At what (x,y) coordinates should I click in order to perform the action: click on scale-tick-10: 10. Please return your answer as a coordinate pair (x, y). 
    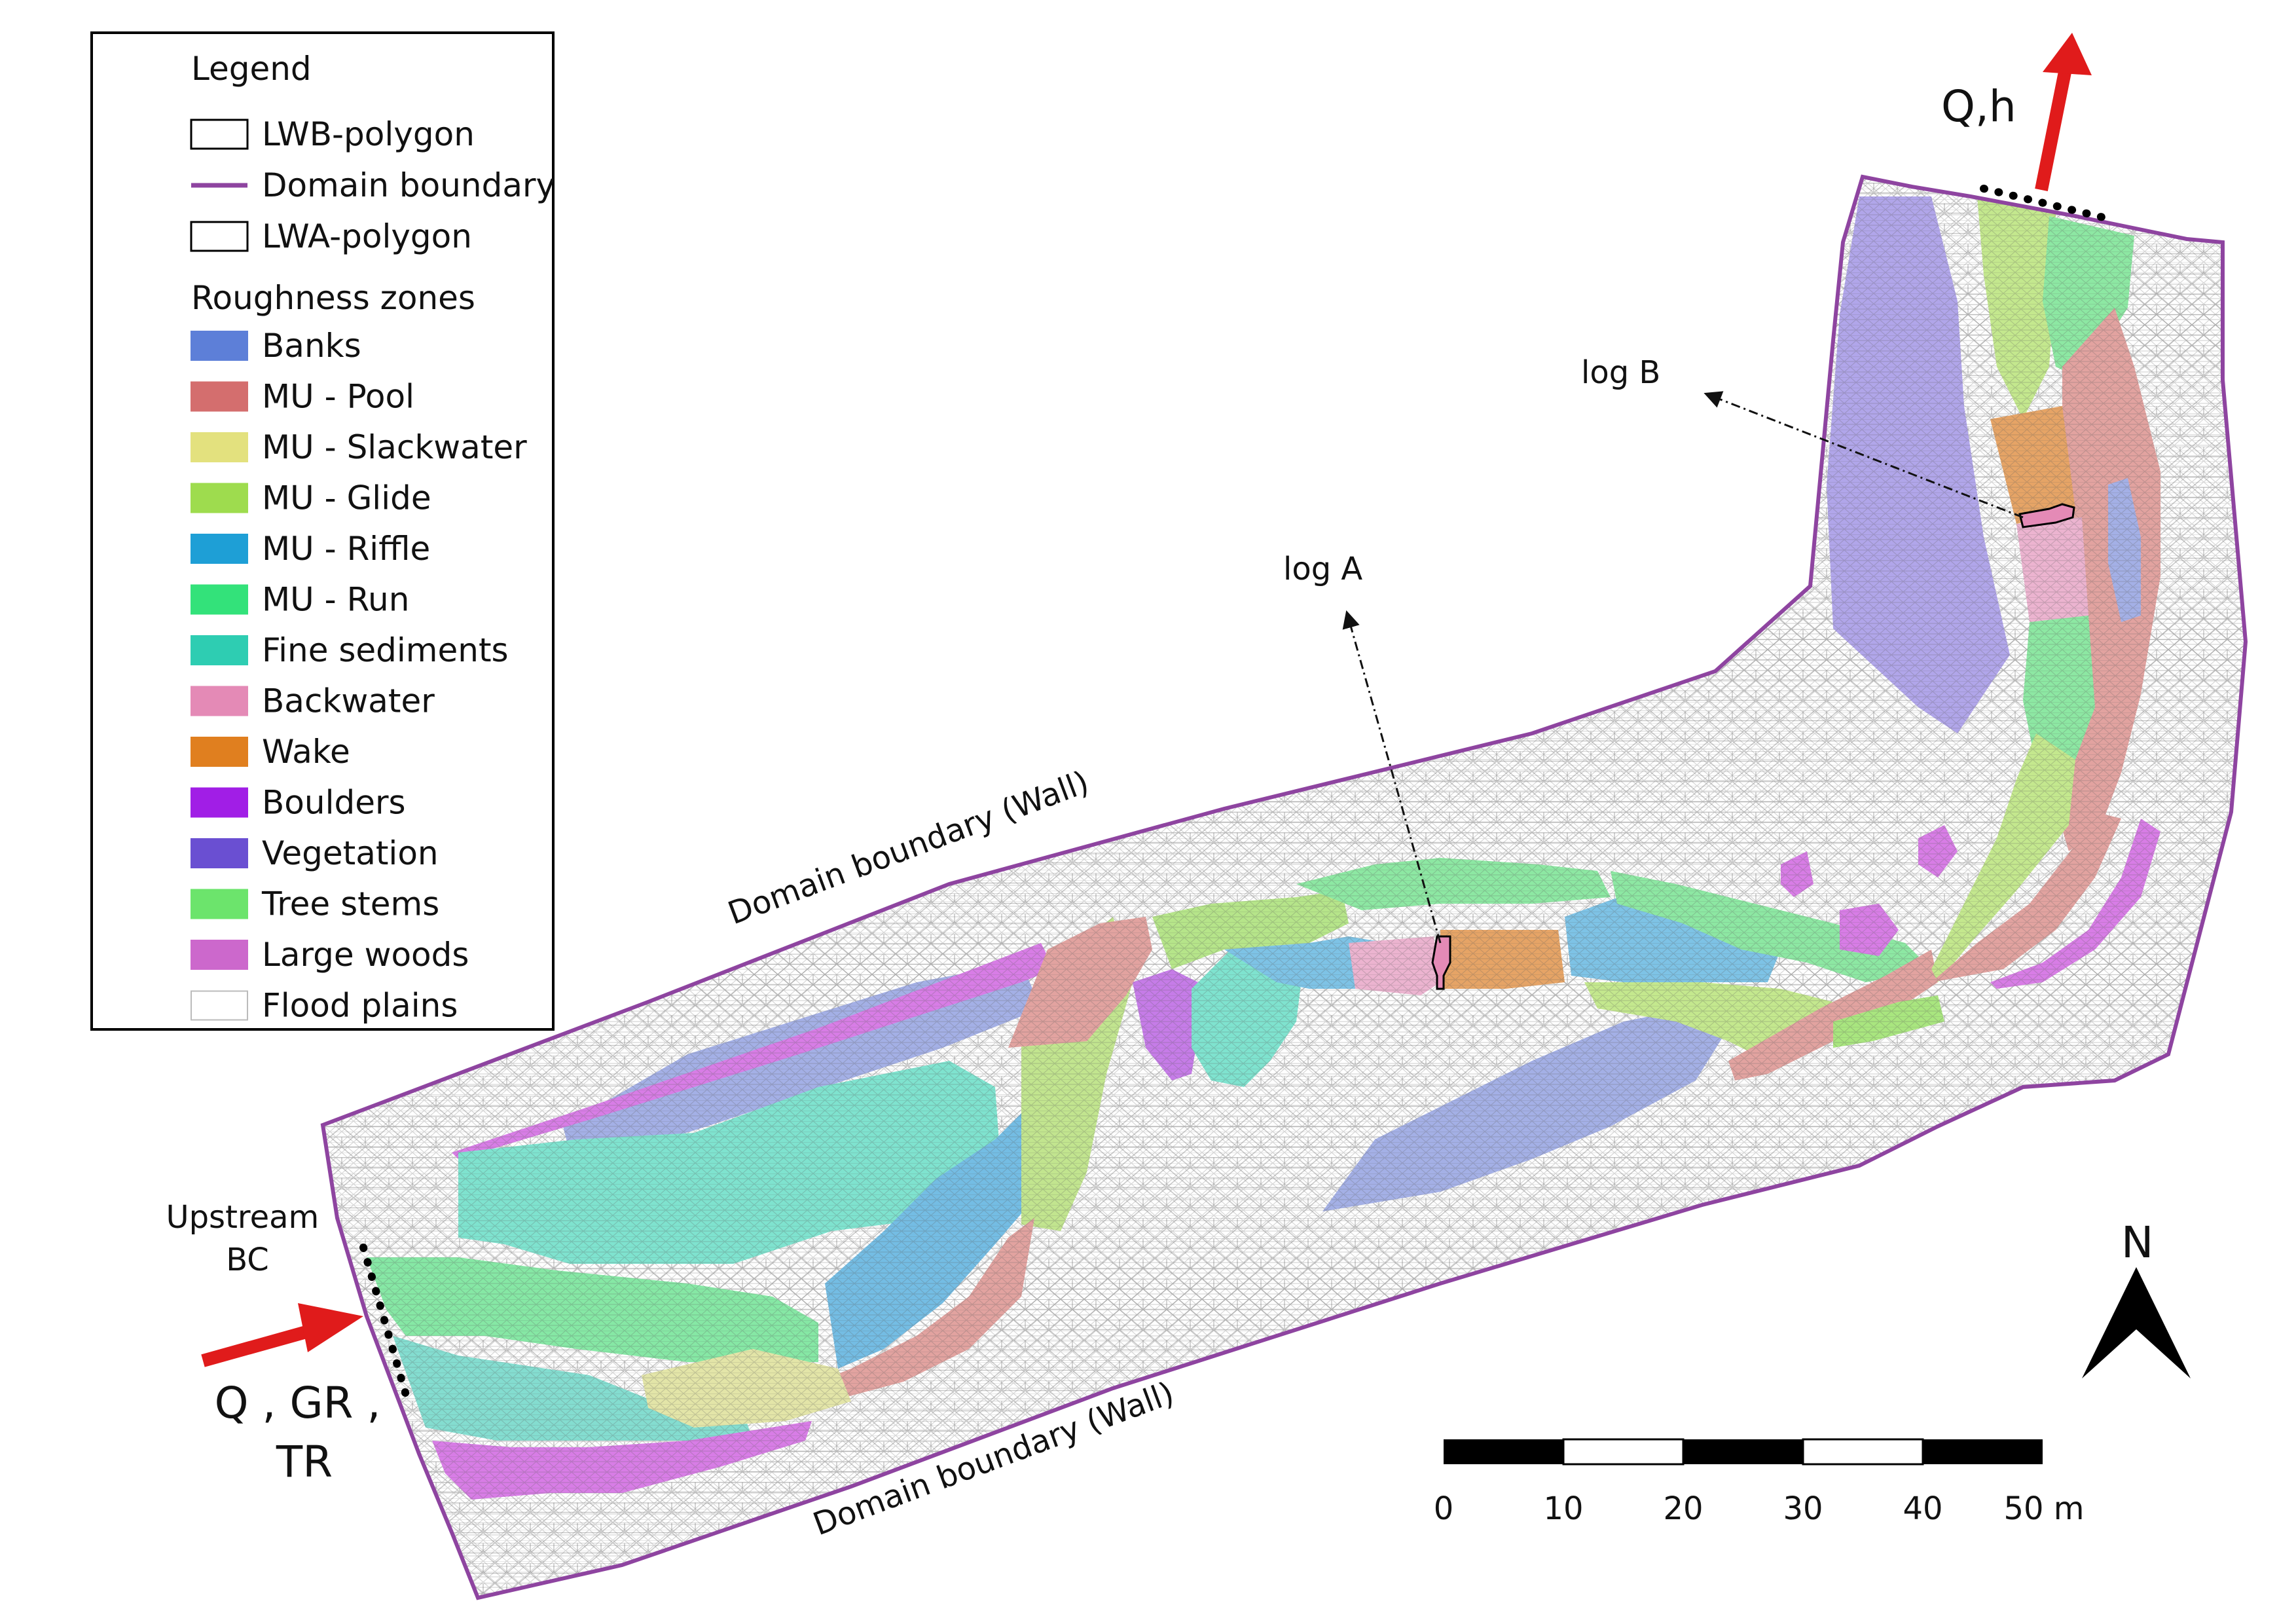
    Looking at the image, I should click on (1563, 1508).